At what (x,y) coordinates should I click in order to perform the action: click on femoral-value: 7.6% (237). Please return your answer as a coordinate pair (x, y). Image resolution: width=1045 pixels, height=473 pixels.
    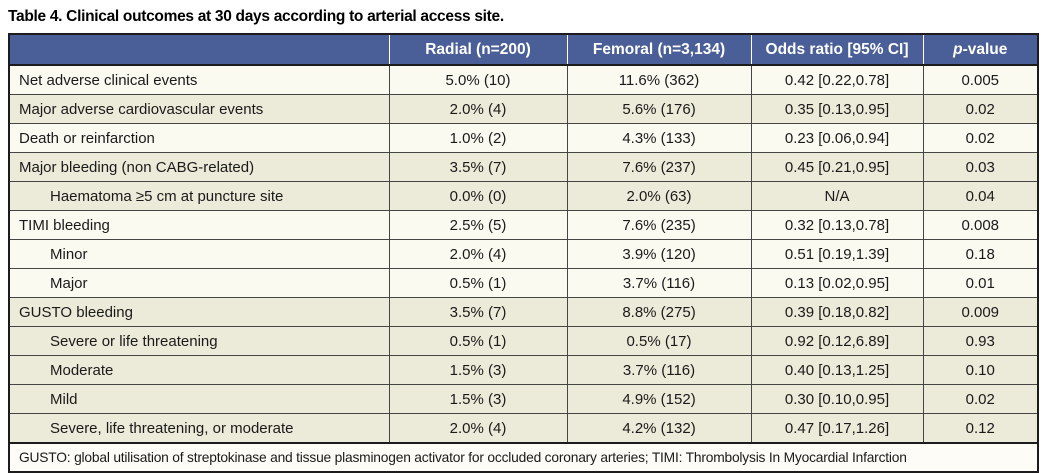
    Looking at the image, I should click on (658, 167).